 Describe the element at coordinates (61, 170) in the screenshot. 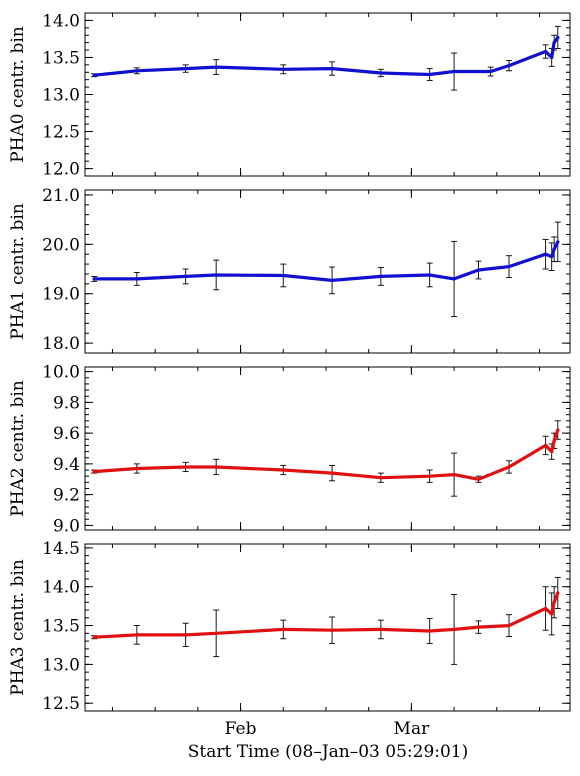

I see `y-tick-label-0-0: 12.0` at that location.